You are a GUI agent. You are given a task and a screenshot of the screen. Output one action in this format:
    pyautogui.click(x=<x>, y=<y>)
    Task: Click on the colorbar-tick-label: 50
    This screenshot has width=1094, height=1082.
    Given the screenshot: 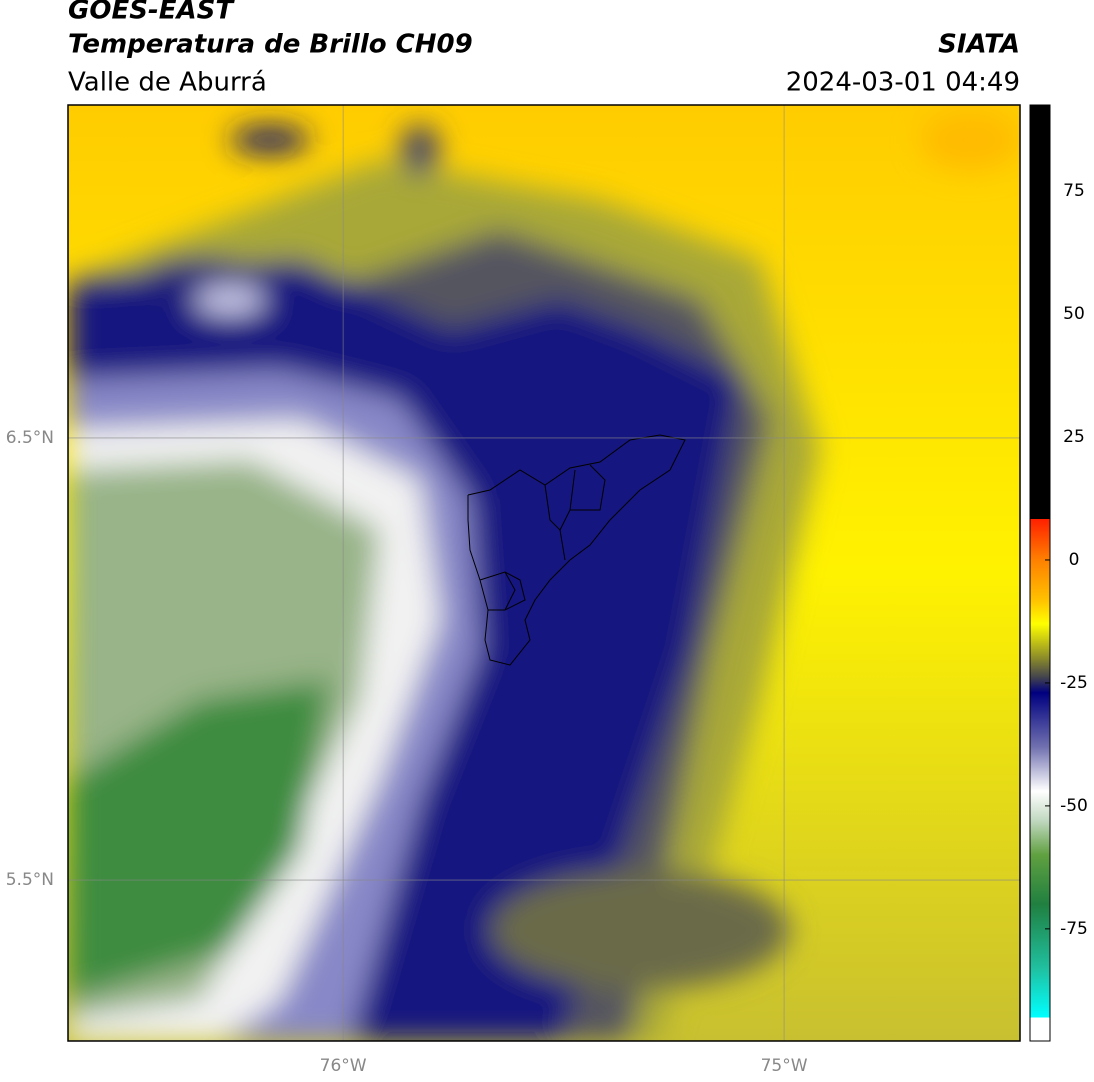 What is the action you would take?
    pyautogui.click(x=1074, y=314)
    